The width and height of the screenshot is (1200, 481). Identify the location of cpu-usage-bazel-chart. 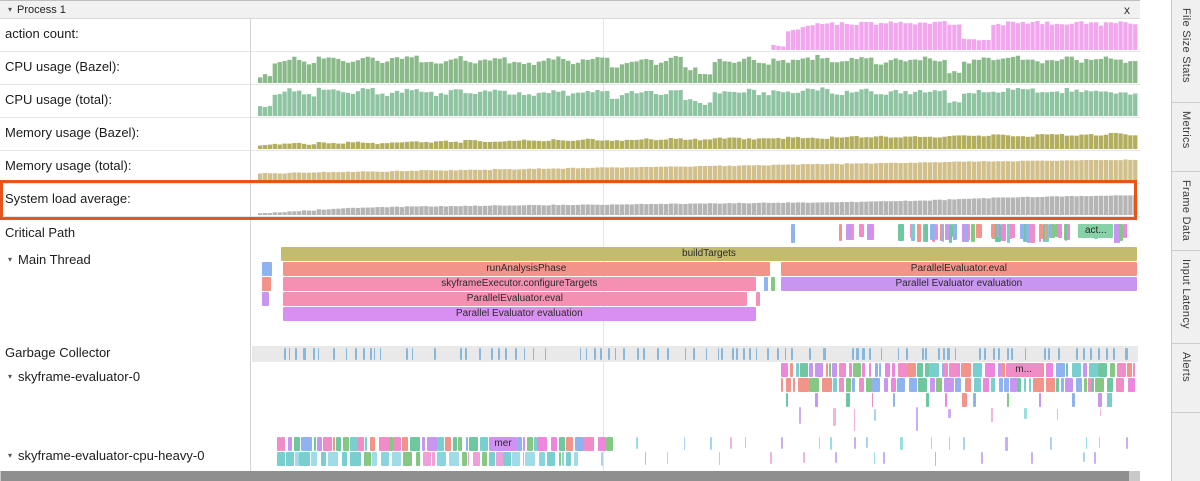
(698, 68).